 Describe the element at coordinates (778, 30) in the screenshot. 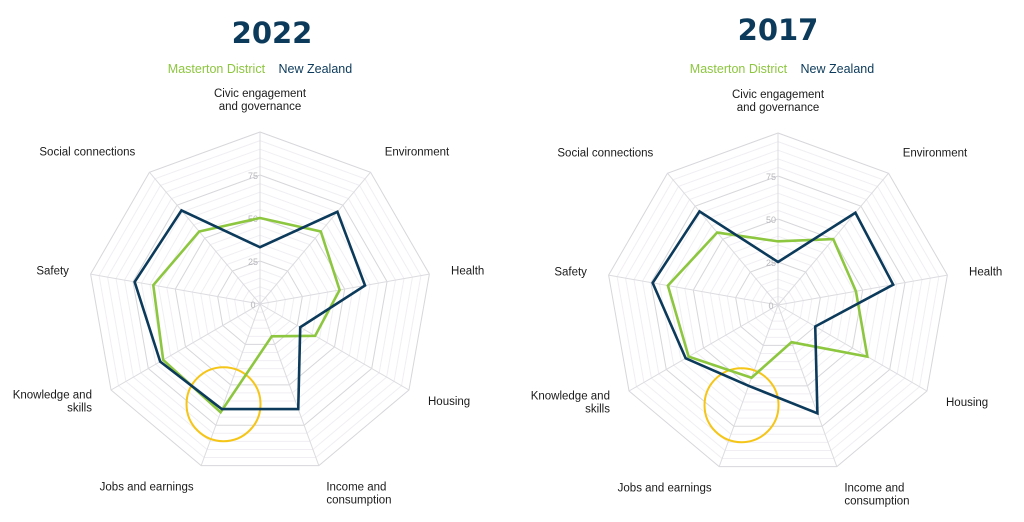

I see `chart-title: 2017` at that location.